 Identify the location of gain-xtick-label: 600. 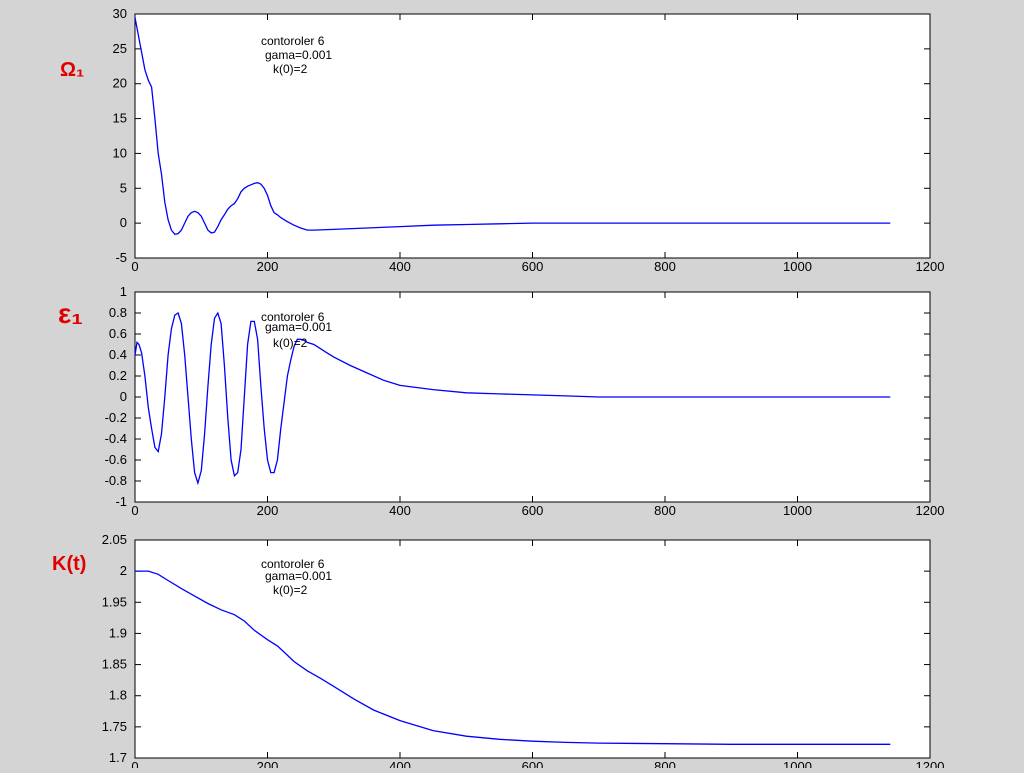
(533, 763).